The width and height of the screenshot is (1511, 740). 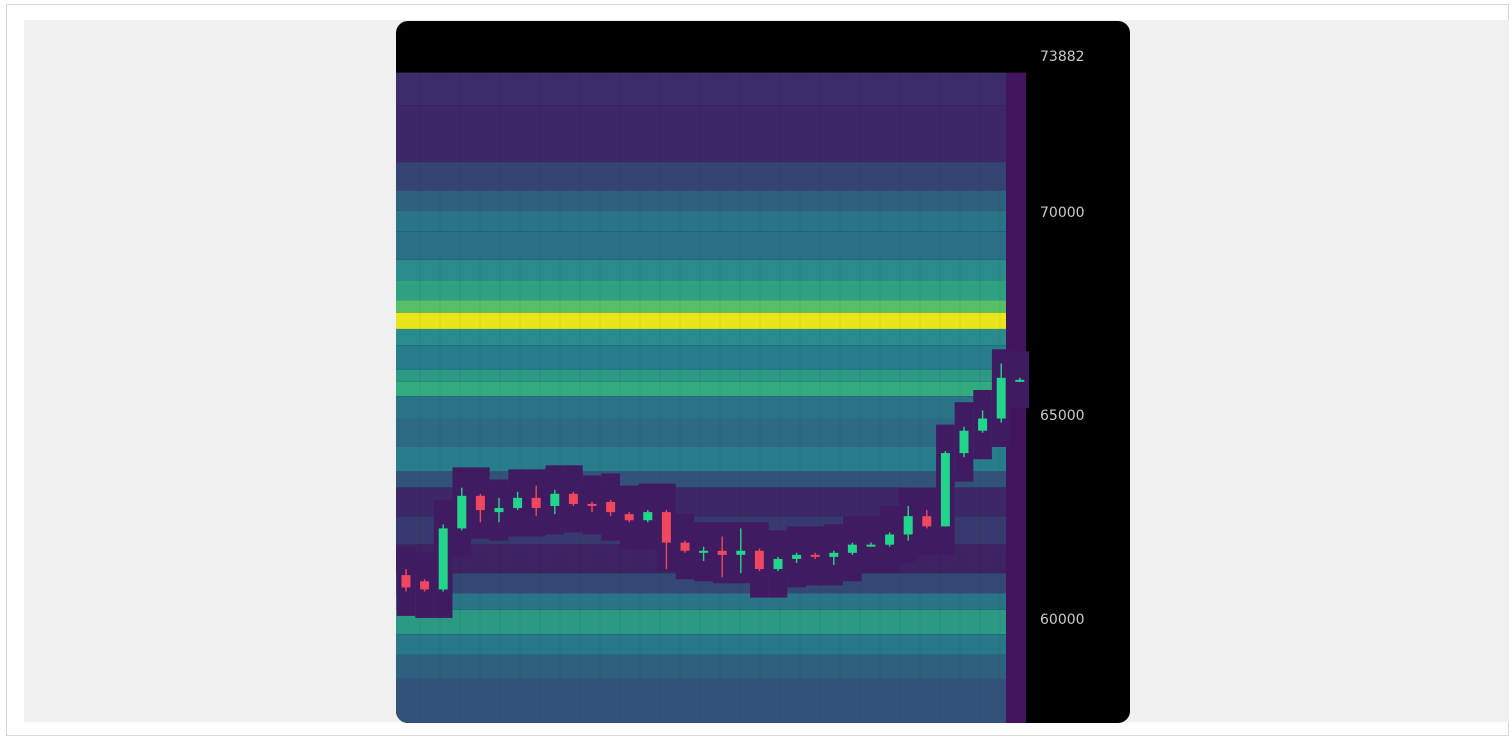 I want to click on y-tick-label-70000: 70000, so click(x=1062, y=213).